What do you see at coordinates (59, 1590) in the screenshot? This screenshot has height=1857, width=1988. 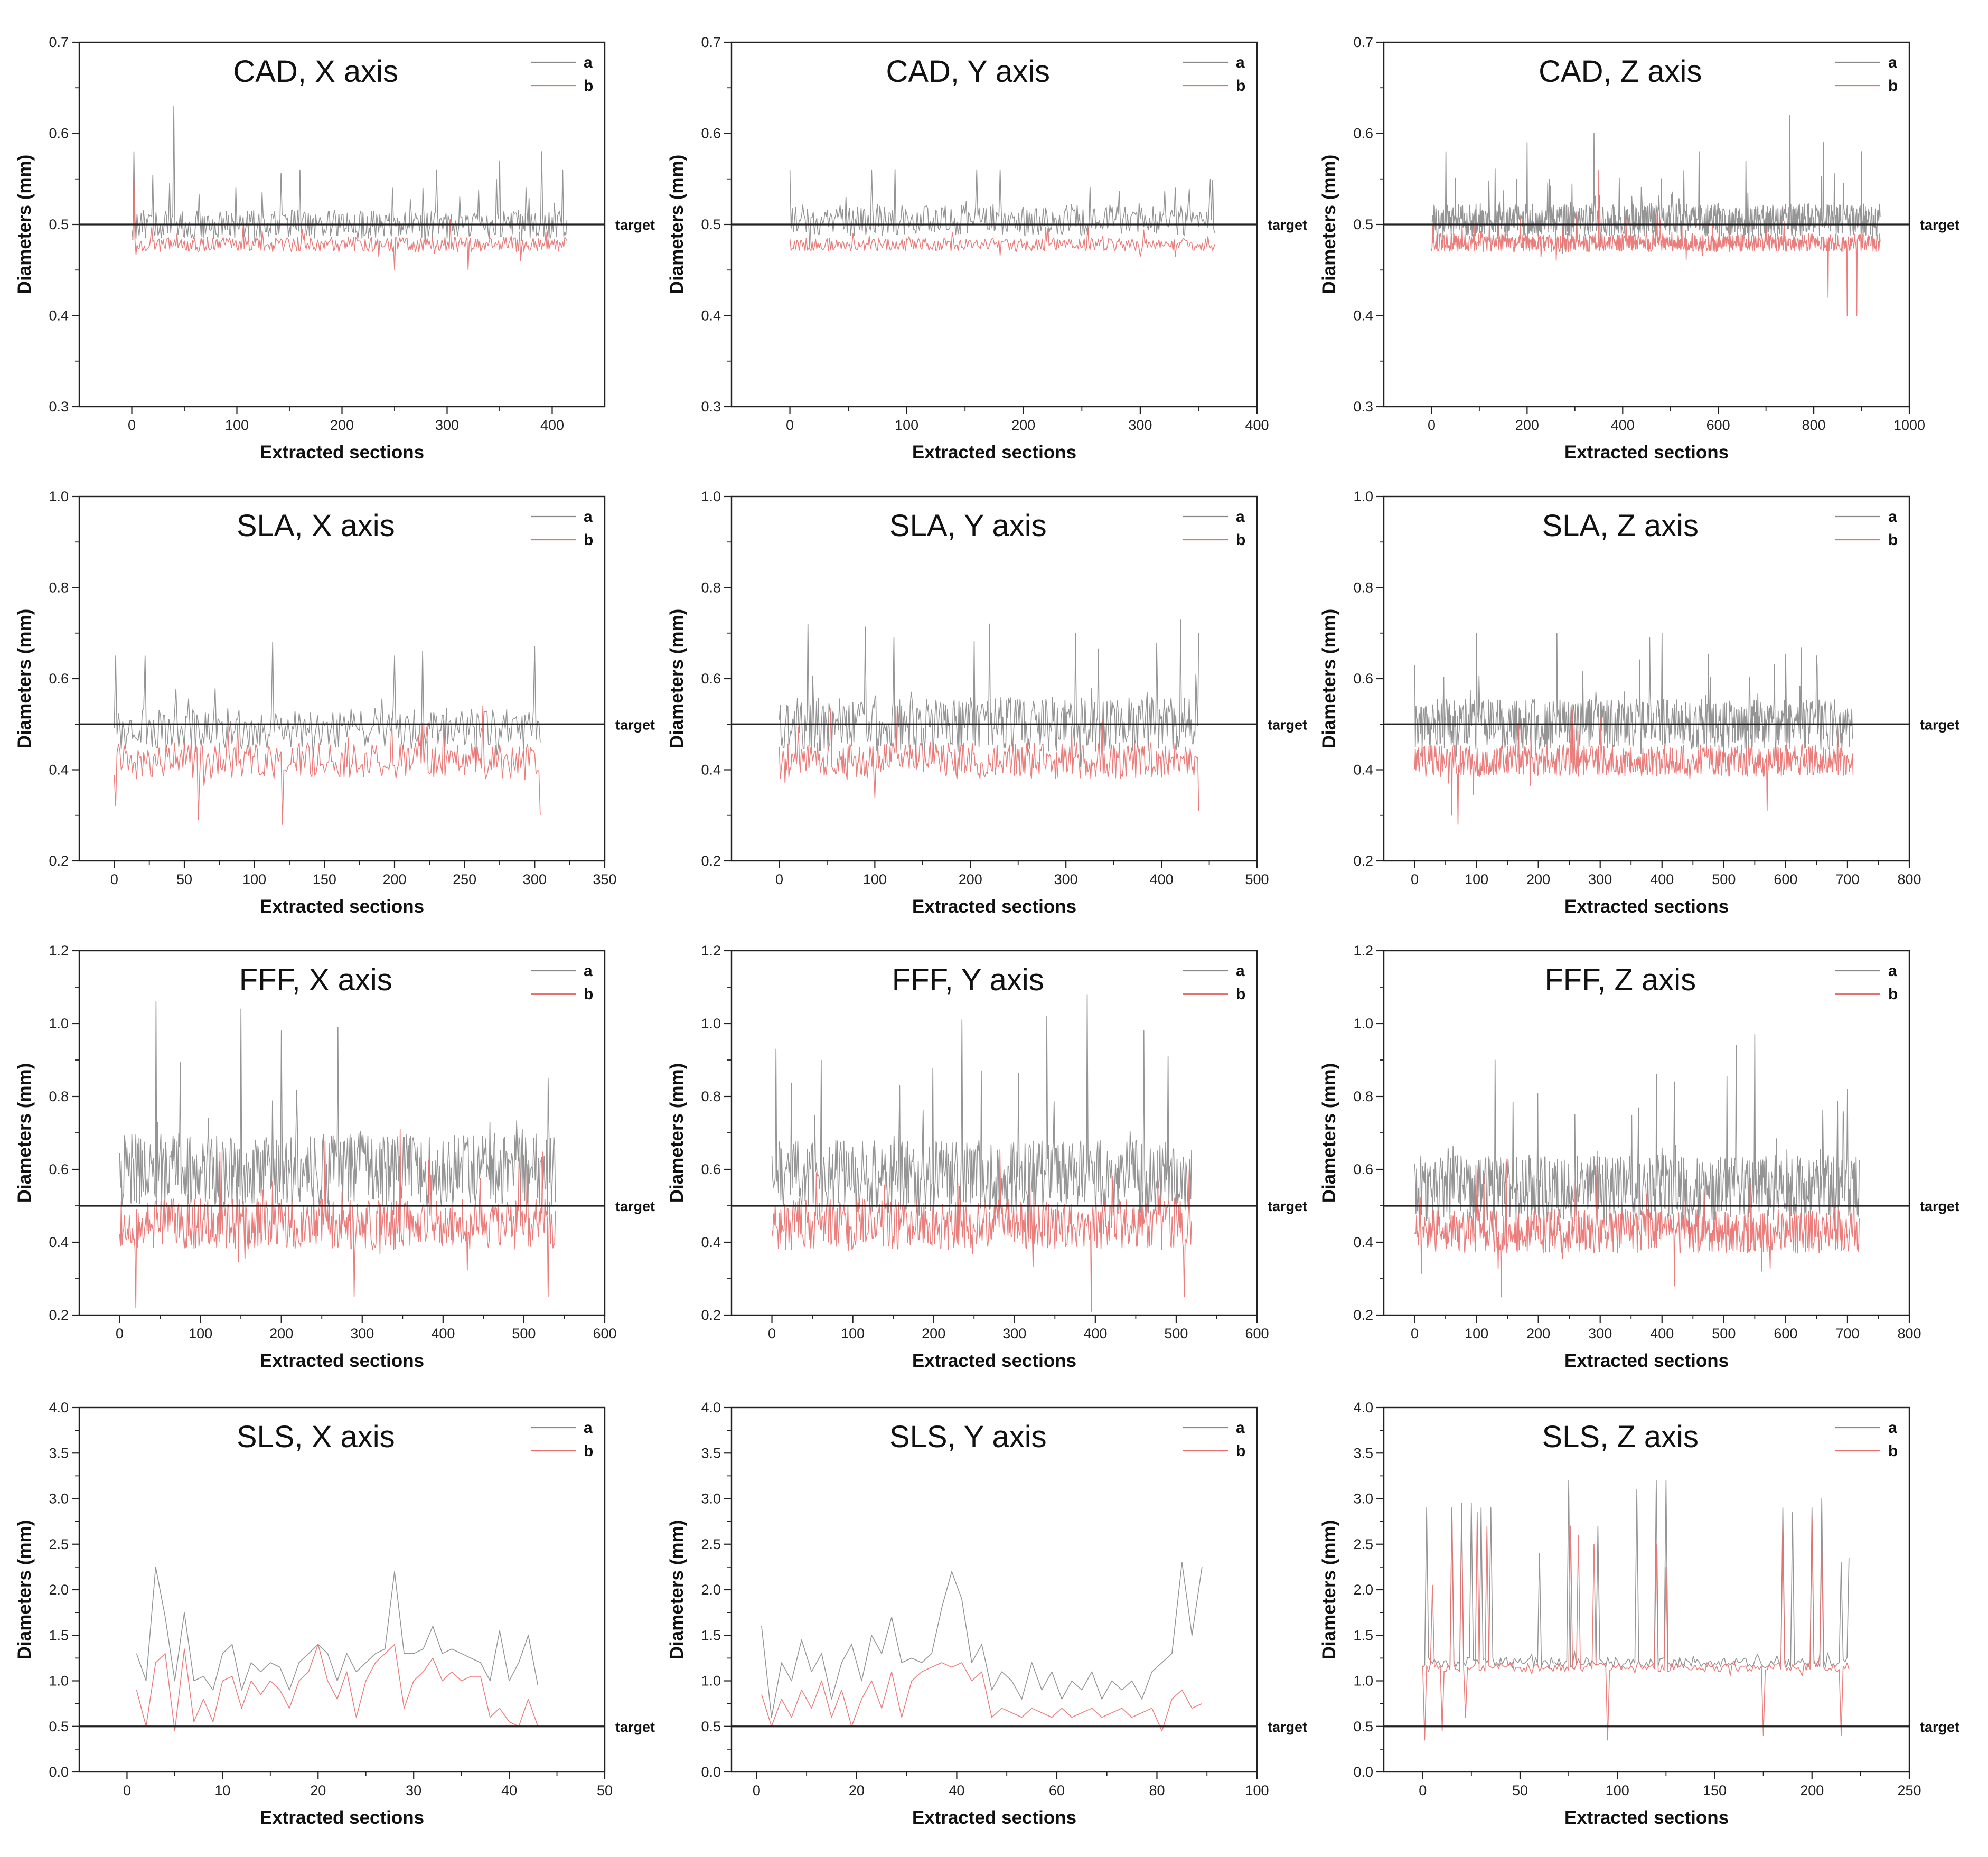 I see `y-tick-label: 2.0` at bounding box center [59, 1590].